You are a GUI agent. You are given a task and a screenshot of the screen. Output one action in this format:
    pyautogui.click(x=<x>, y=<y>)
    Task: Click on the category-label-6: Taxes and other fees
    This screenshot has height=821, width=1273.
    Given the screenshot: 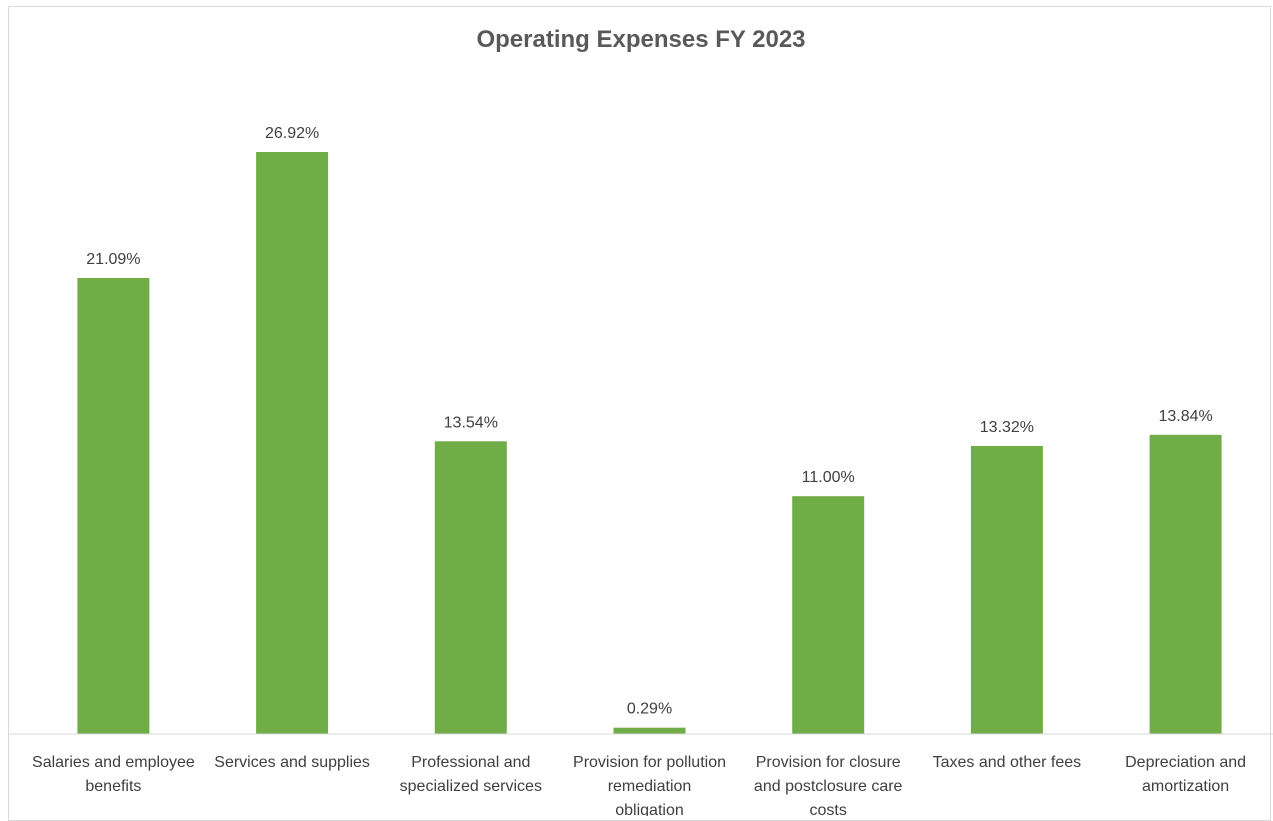 What is the action you would take?
    pyautogui.click(x=1007, y=762)
    